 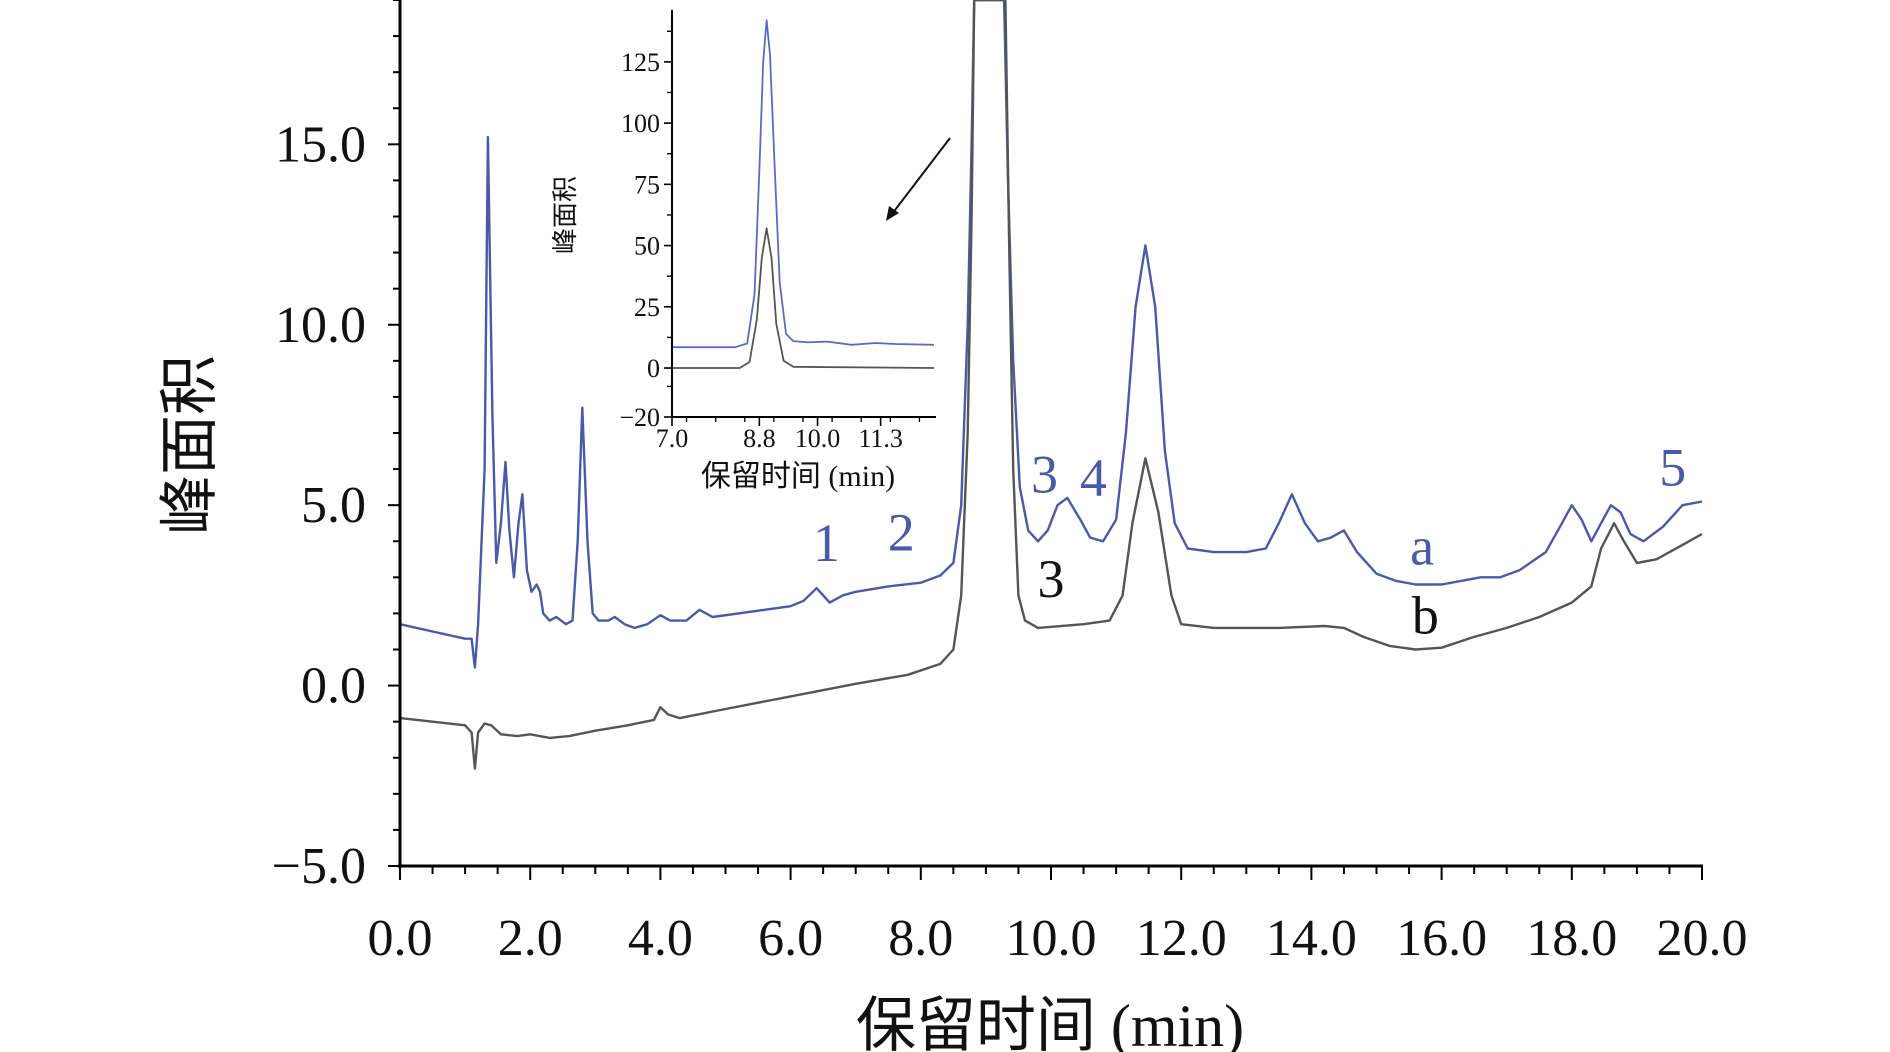 I want to click on x-tick-label: 14.0, so click(x=1311, y=938).